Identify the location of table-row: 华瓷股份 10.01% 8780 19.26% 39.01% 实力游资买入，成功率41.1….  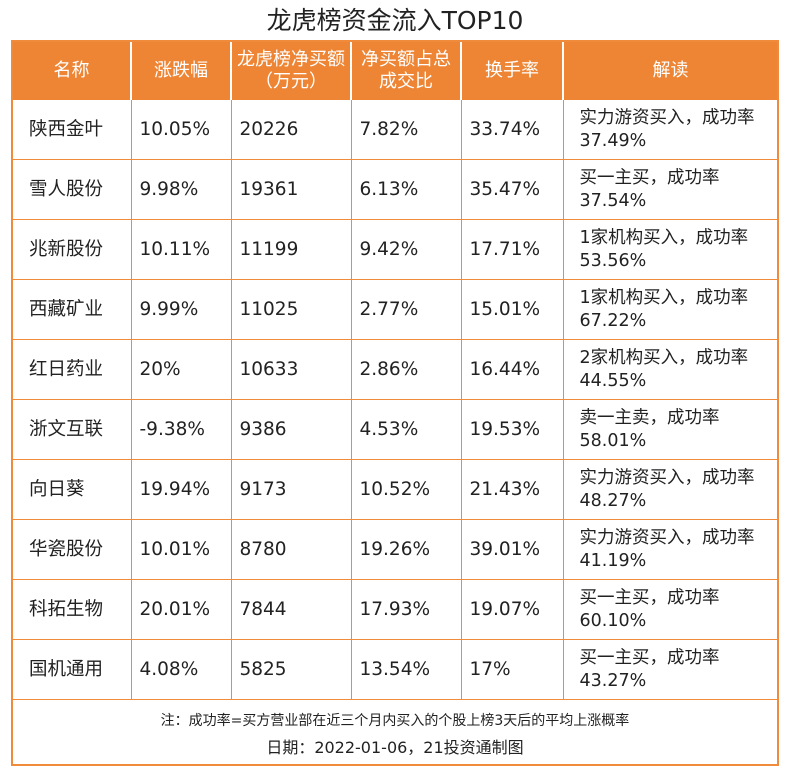
(395, 549).